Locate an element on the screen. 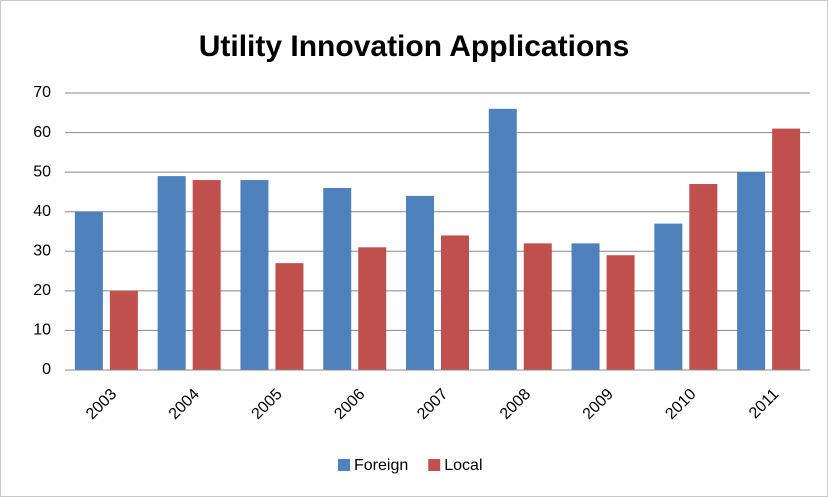 This screenshot has width=828, height=497. legend-label: Foreign is located at coordinates (381, 465).